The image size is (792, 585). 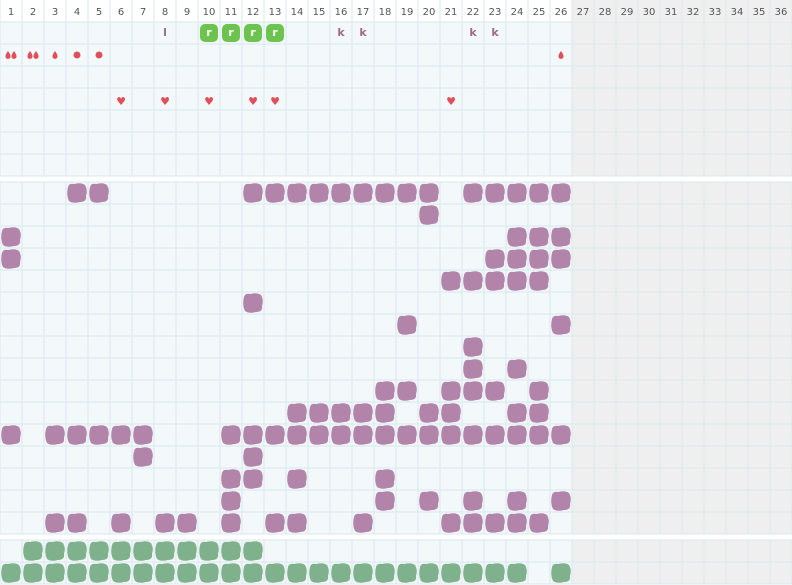 What do you see at coordinates (407, 12) in the screenshot?
I see `column-number: 19` at bounding box center [407, 12].